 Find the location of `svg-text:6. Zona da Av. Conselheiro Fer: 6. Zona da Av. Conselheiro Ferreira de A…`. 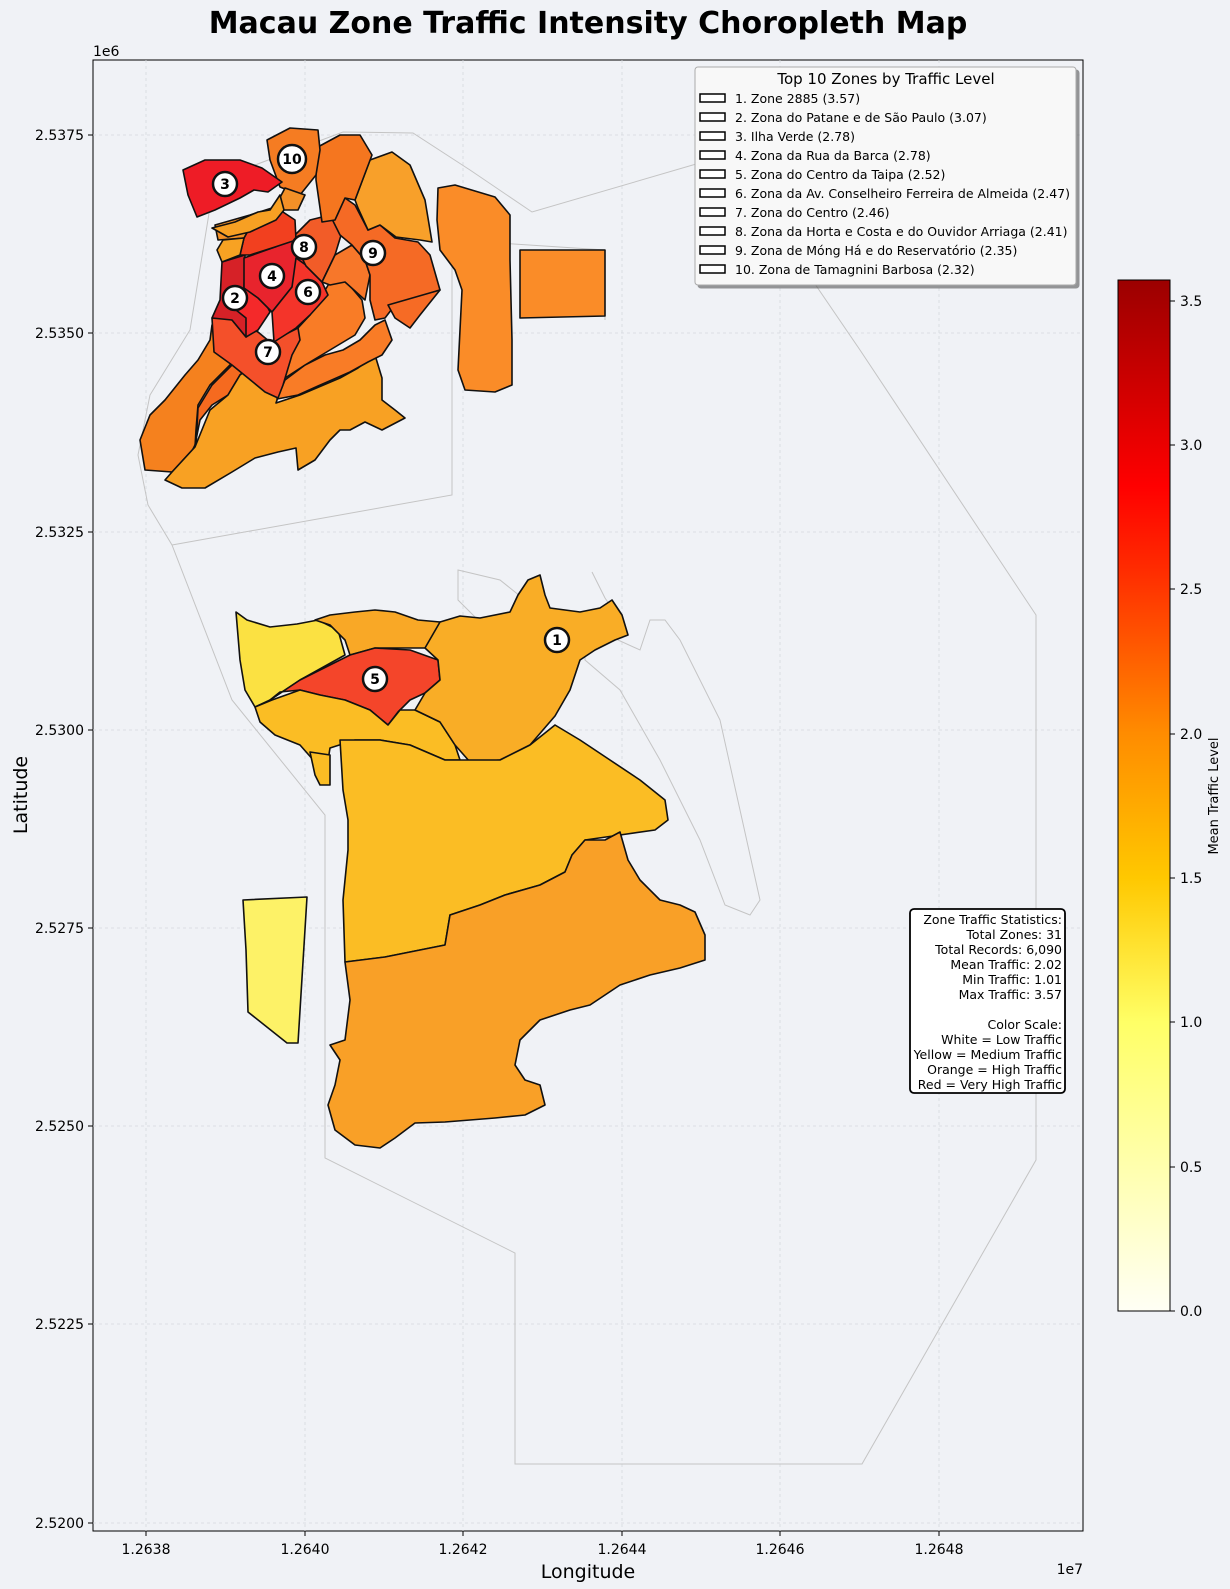

svg-text:6. Zona da Av. Conselheiro Fer: 6. Zona da Av. Conselheiro Ferreira de A… is located at coordinates (902, 193).